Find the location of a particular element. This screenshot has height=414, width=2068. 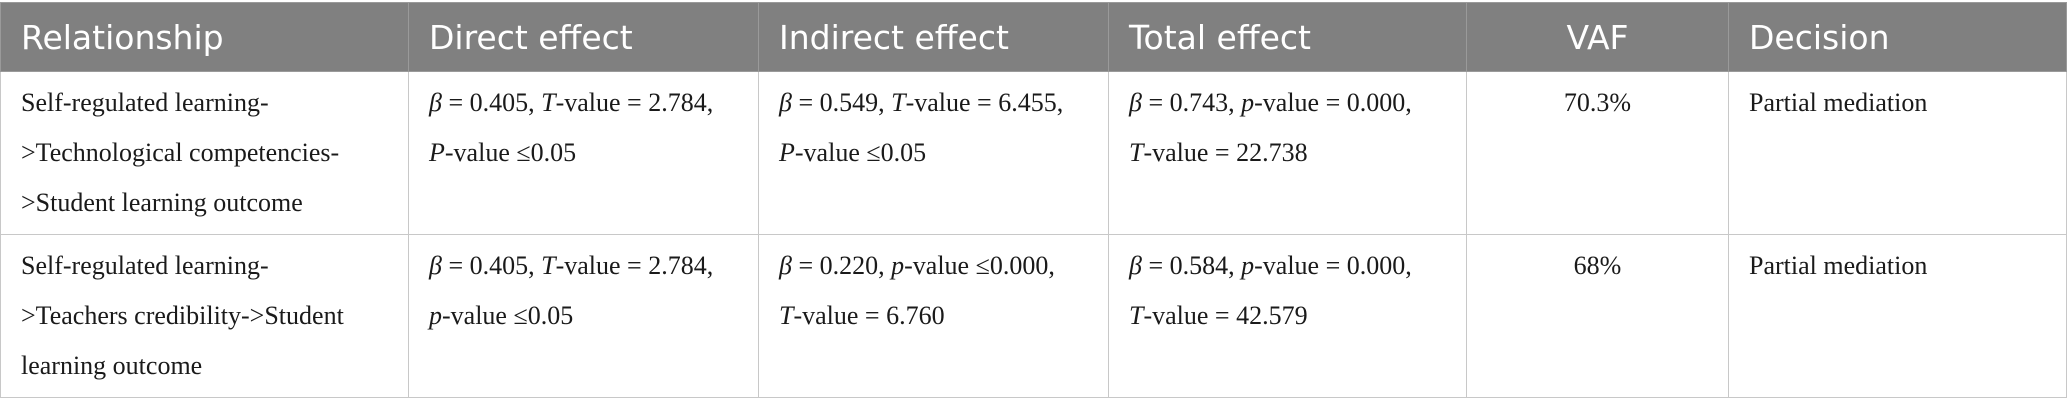

vaf-cell: 70.3% is located at coordinates (1597, 153).